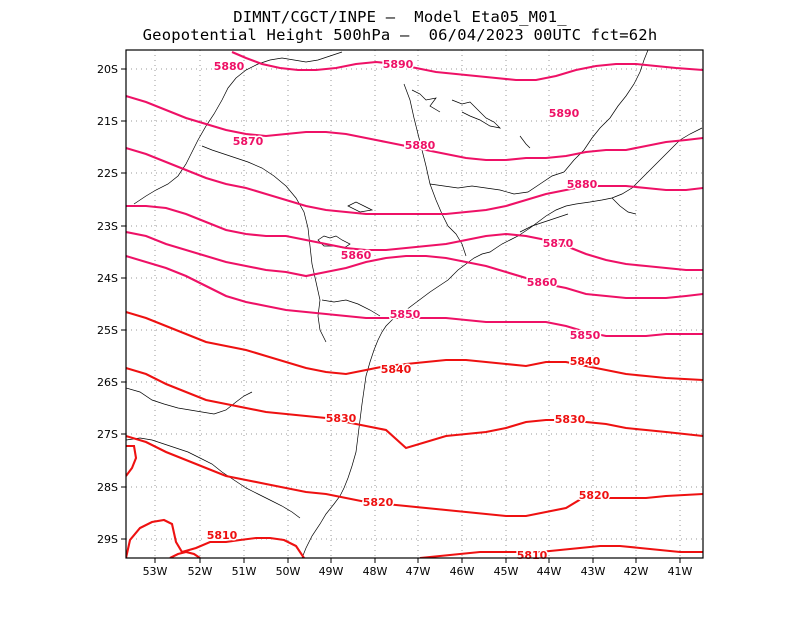 The height and width of the screenshot is (618, 800). Describe the element at coordinates (107, 173) in the screenshot. I see `lat-tick-label: 22S` at that location.